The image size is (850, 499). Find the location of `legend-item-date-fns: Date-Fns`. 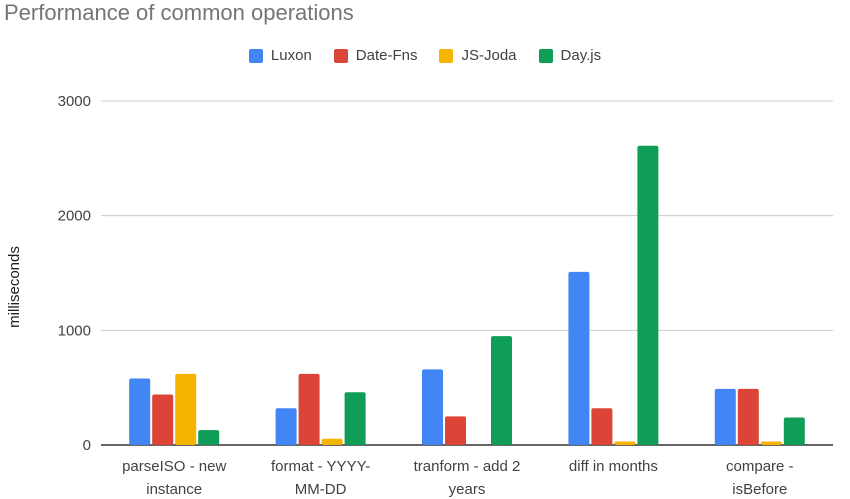

legend-item-date-fns: Date-Fns is located at coordinates (375, 55).